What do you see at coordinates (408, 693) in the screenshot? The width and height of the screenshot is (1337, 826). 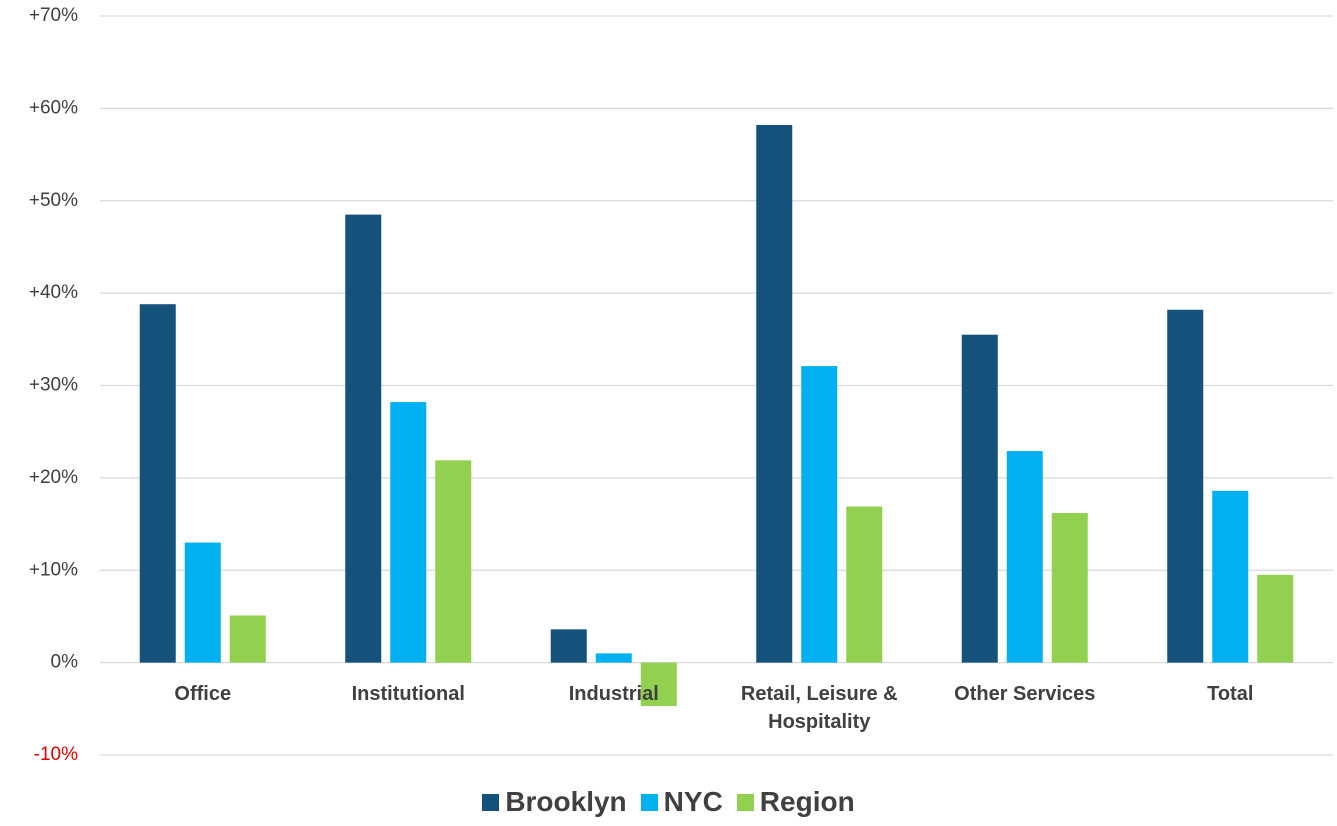 I see `x-tick-label: Institutional` at bounding box center [408, 693].